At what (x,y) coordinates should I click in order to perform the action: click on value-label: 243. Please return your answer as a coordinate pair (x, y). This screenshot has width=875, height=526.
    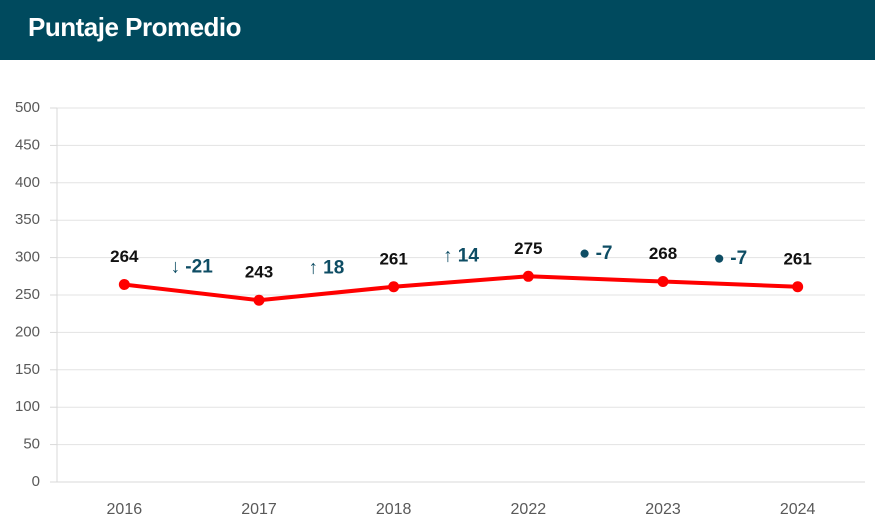
    Looking at the image, I should click on (259, 272).